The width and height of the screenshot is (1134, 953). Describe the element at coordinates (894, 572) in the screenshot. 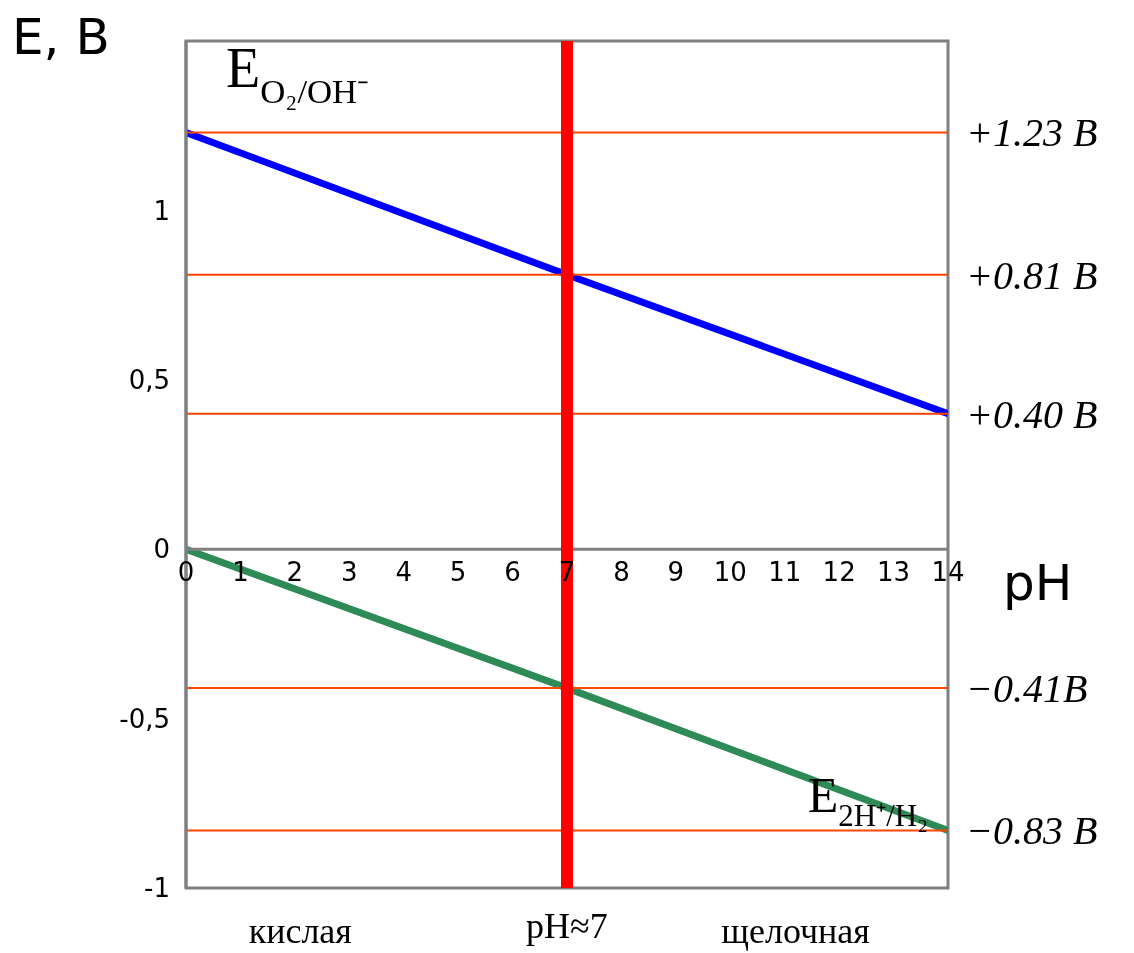

I see `x-tick-label: 13` at that location.